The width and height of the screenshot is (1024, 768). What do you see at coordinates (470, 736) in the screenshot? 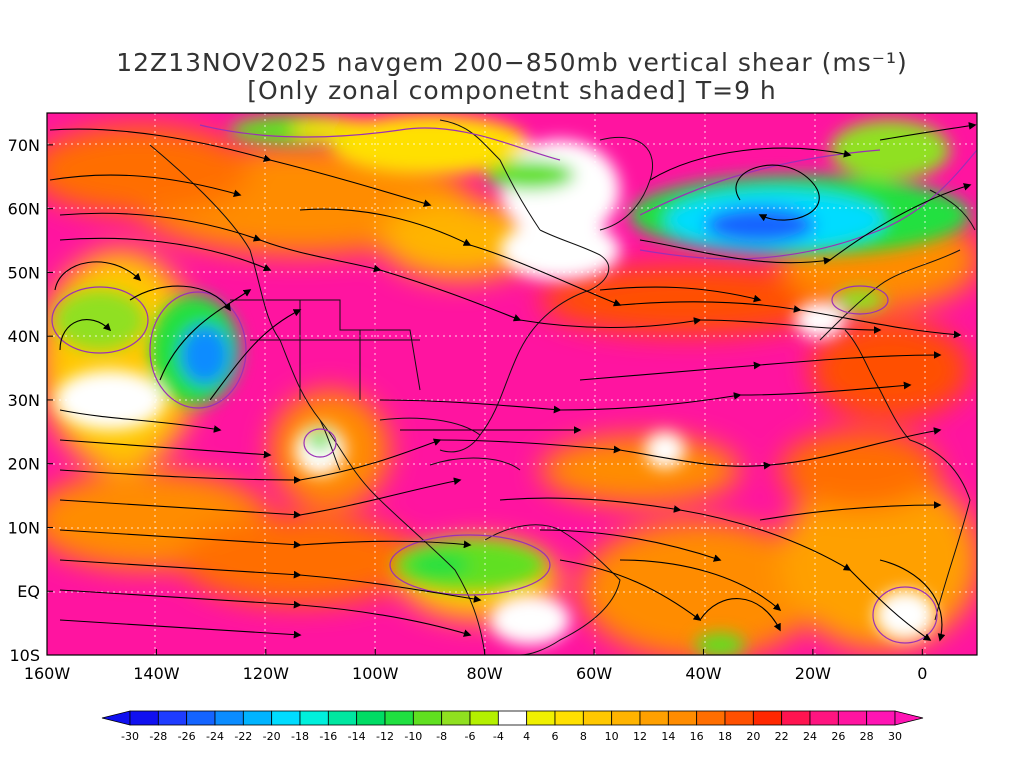
I see `colorbar-label: -6` at bounding box center [470, 736].